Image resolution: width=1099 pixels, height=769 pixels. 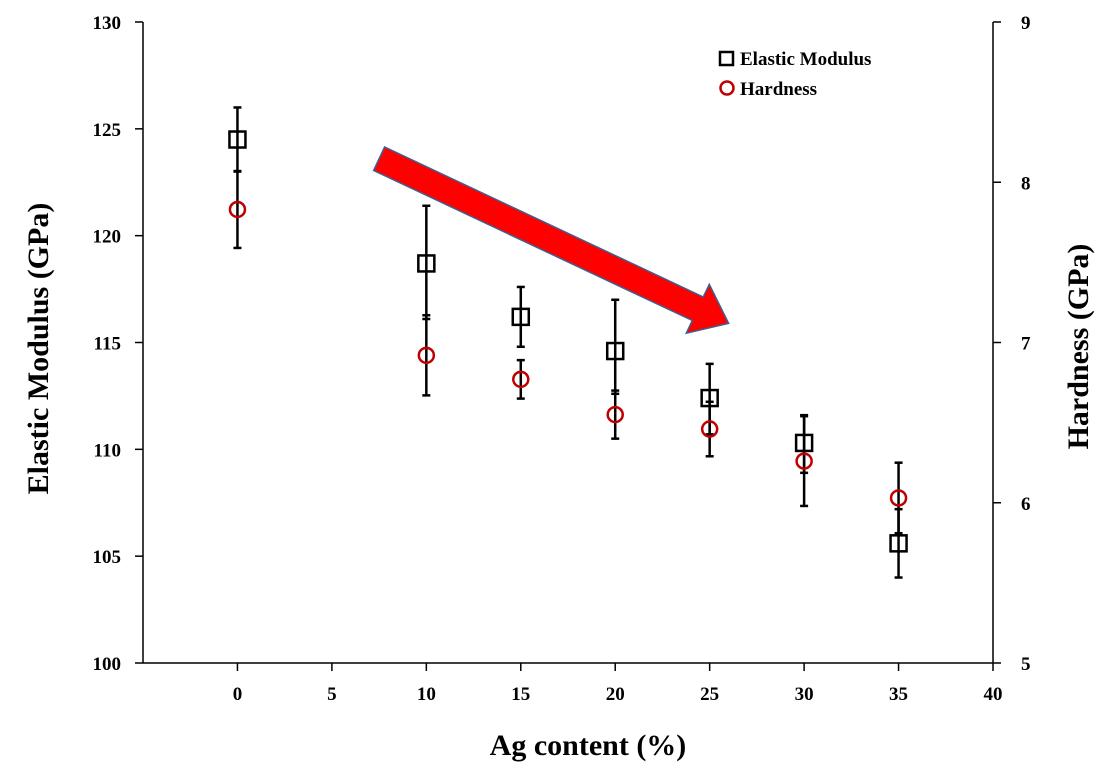 I want to click on y2-tick-label-9: 9, so click(x=1026, y=23).